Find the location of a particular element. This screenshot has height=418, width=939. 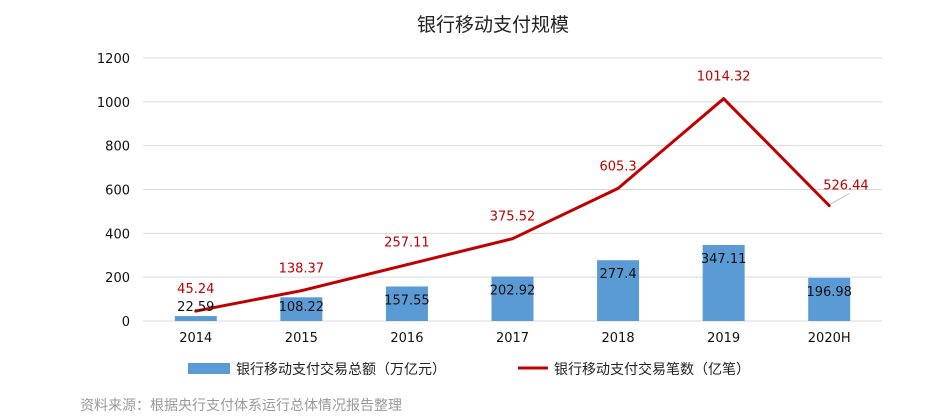

source-note: 资料来源：根据央行支付体系运行总体情况报告整理 is located at coordinates (241, 406).